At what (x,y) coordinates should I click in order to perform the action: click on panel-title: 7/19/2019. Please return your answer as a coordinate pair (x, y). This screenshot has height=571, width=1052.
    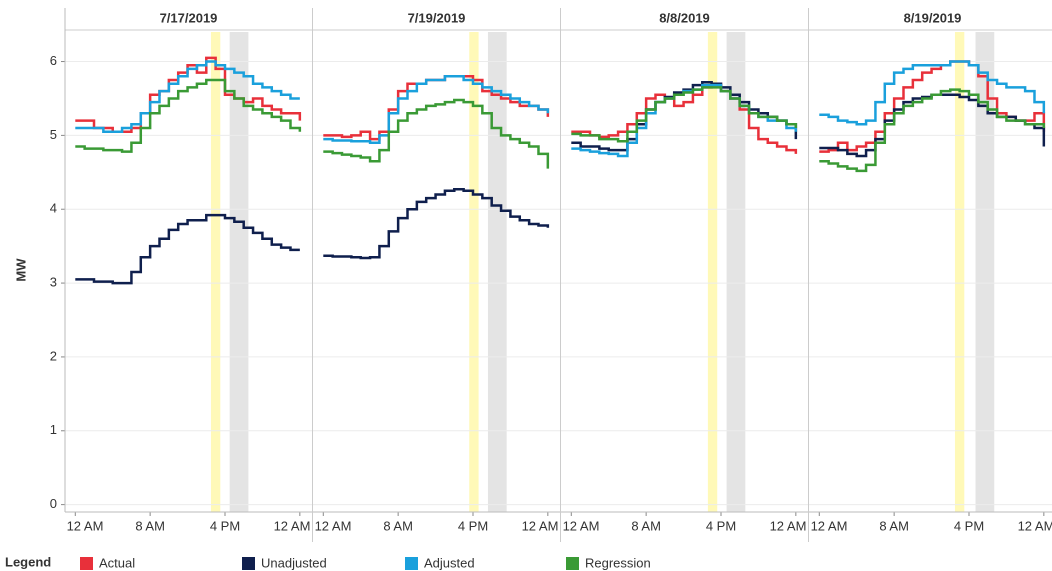
    Looking at the image, I should click on (437, 17).